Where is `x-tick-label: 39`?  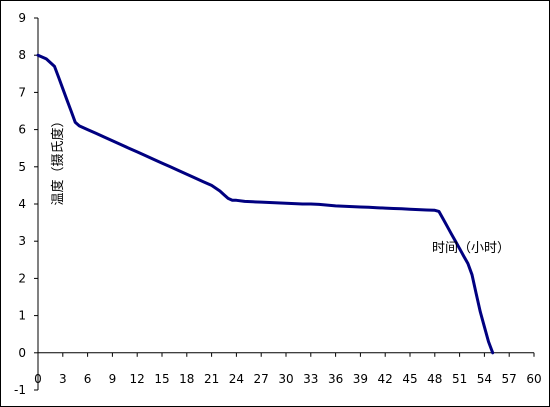 x-tick-label: 39 is located at coordinates (360, 379).